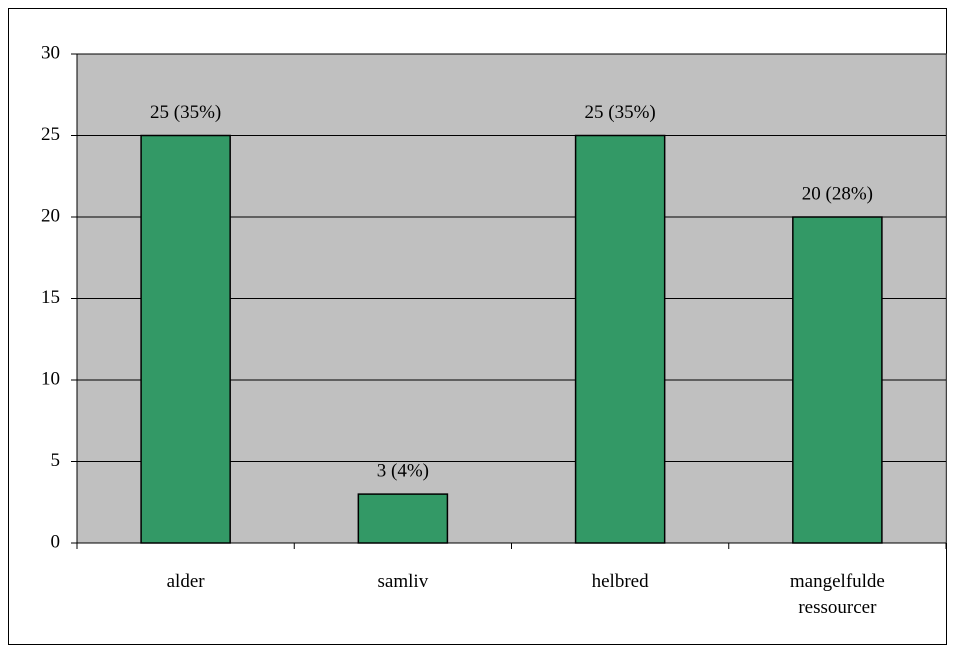 The height and width of the screenshot is (653, 955). Describe the element at coordinates (56, 460) in the screenshot. I see `y-tick-label: 5` at that location.